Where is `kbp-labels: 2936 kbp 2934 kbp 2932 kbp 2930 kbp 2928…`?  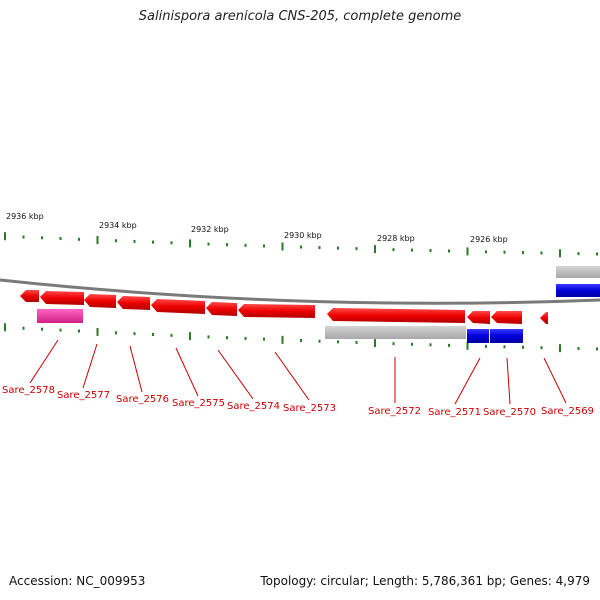
kbp-labels: 2936 kbp 2934 kbp 2932 kbp 2930 kbp 2928… is located at coordinates (257, 228).